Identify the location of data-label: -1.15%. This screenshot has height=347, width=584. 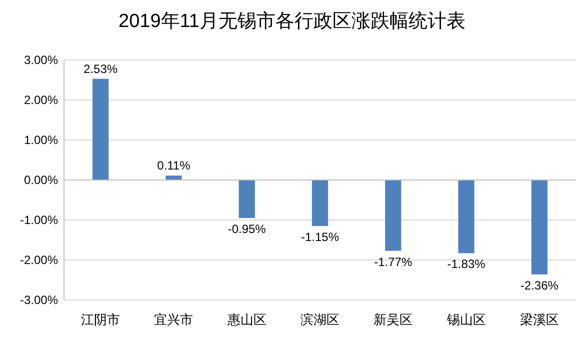
(320, 237).